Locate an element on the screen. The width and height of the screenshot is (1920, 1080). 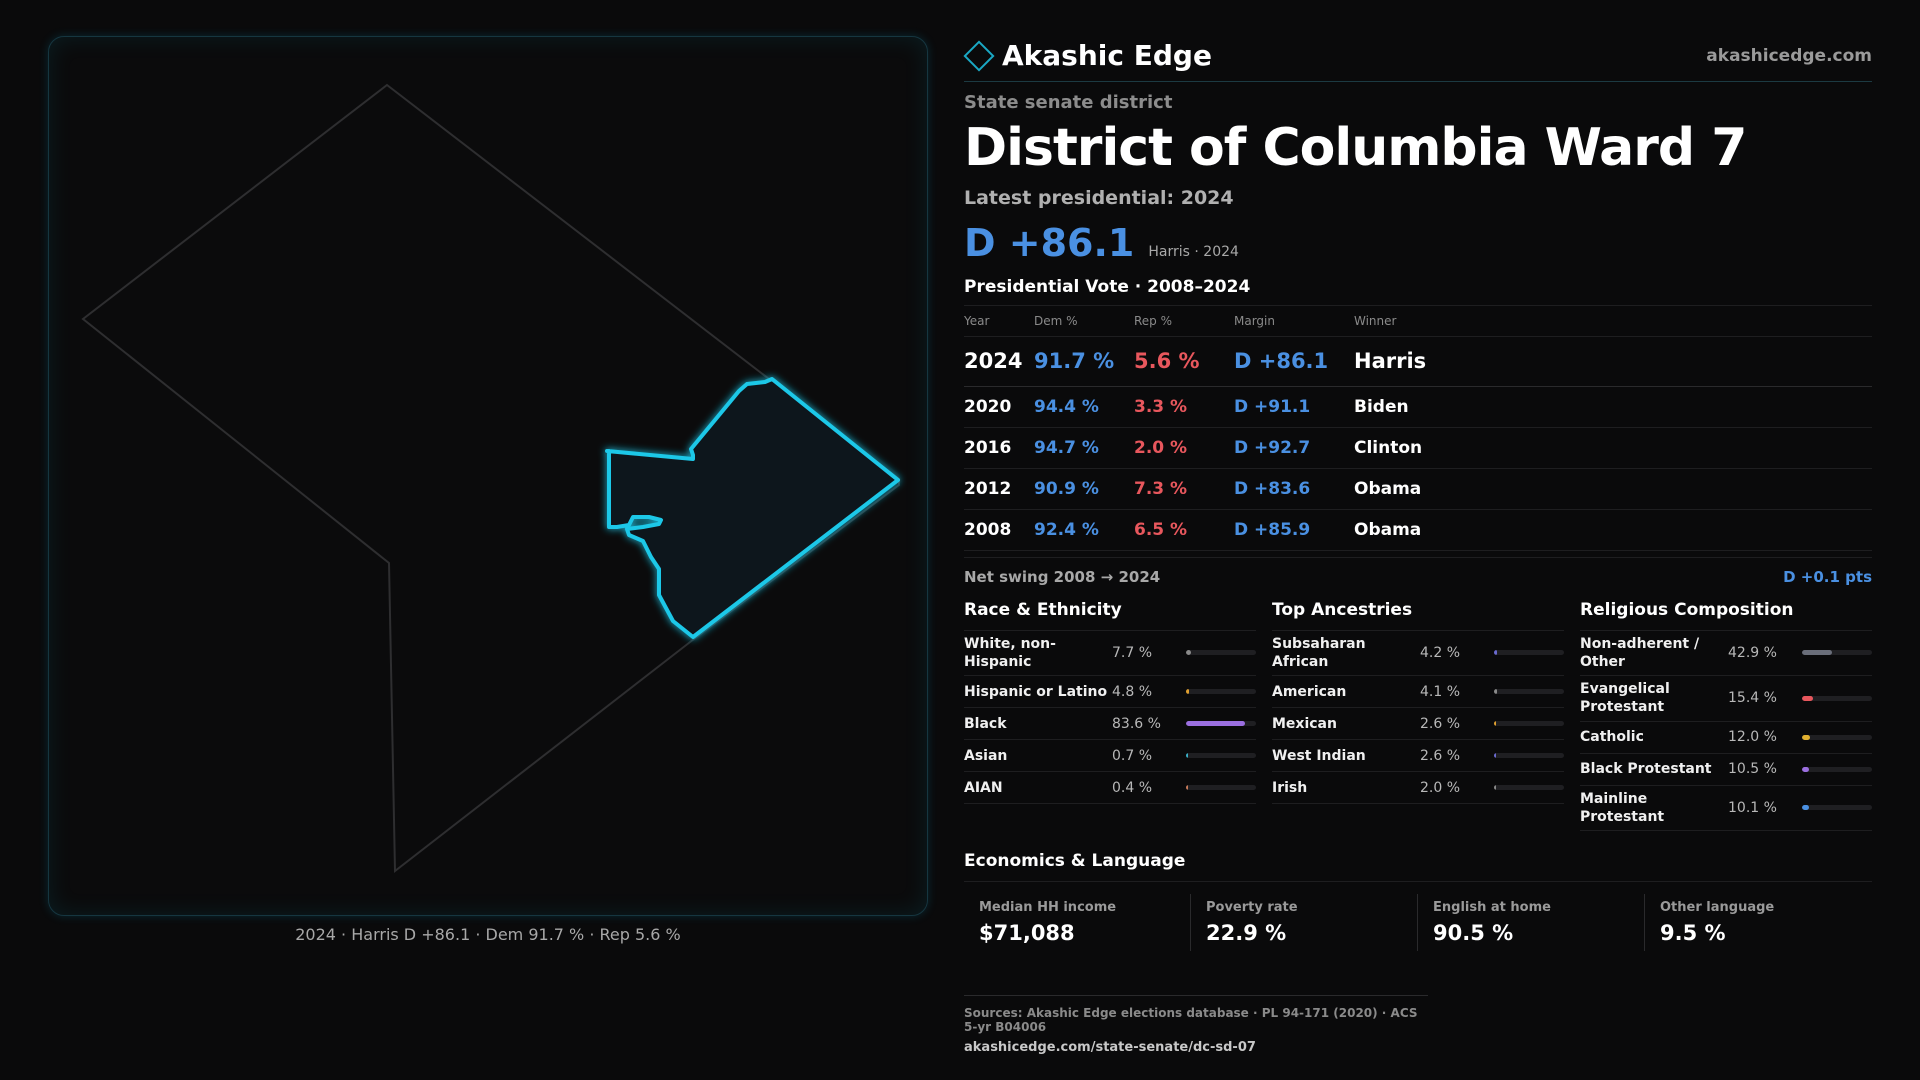
demo-value: 15.4 % is located at coordinates (1752, 698).